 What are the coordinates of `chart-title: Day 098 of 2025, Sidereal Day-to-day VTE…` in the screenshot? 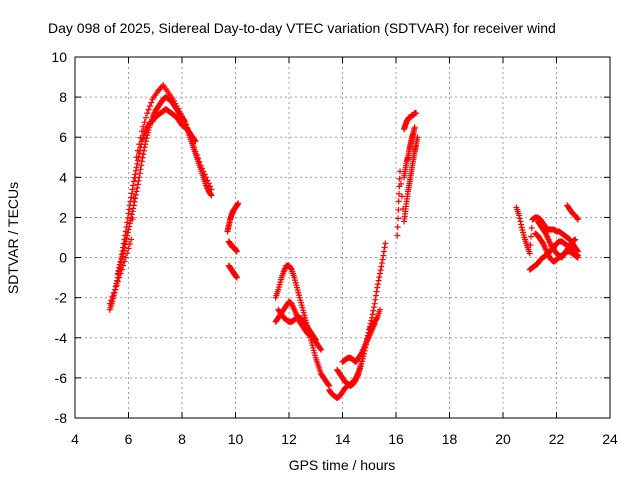 It's located at (302, 28).